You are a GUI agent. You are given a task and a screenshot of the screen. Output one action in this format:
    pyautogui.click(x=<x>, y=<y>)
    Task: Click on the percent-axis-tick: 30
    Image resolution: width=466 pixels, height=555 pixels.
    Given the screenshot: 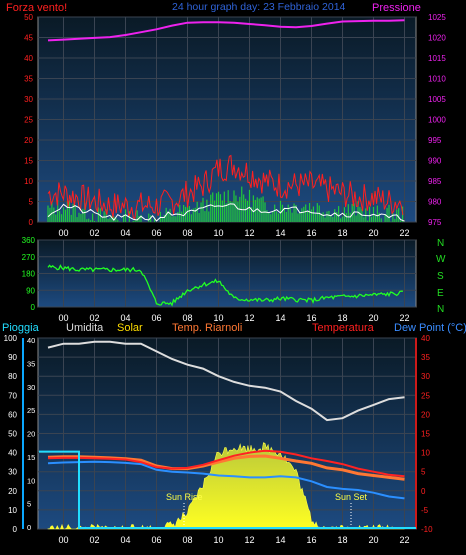 What is the action you would take?
    pyautogui.click(x=12, y=472)
    